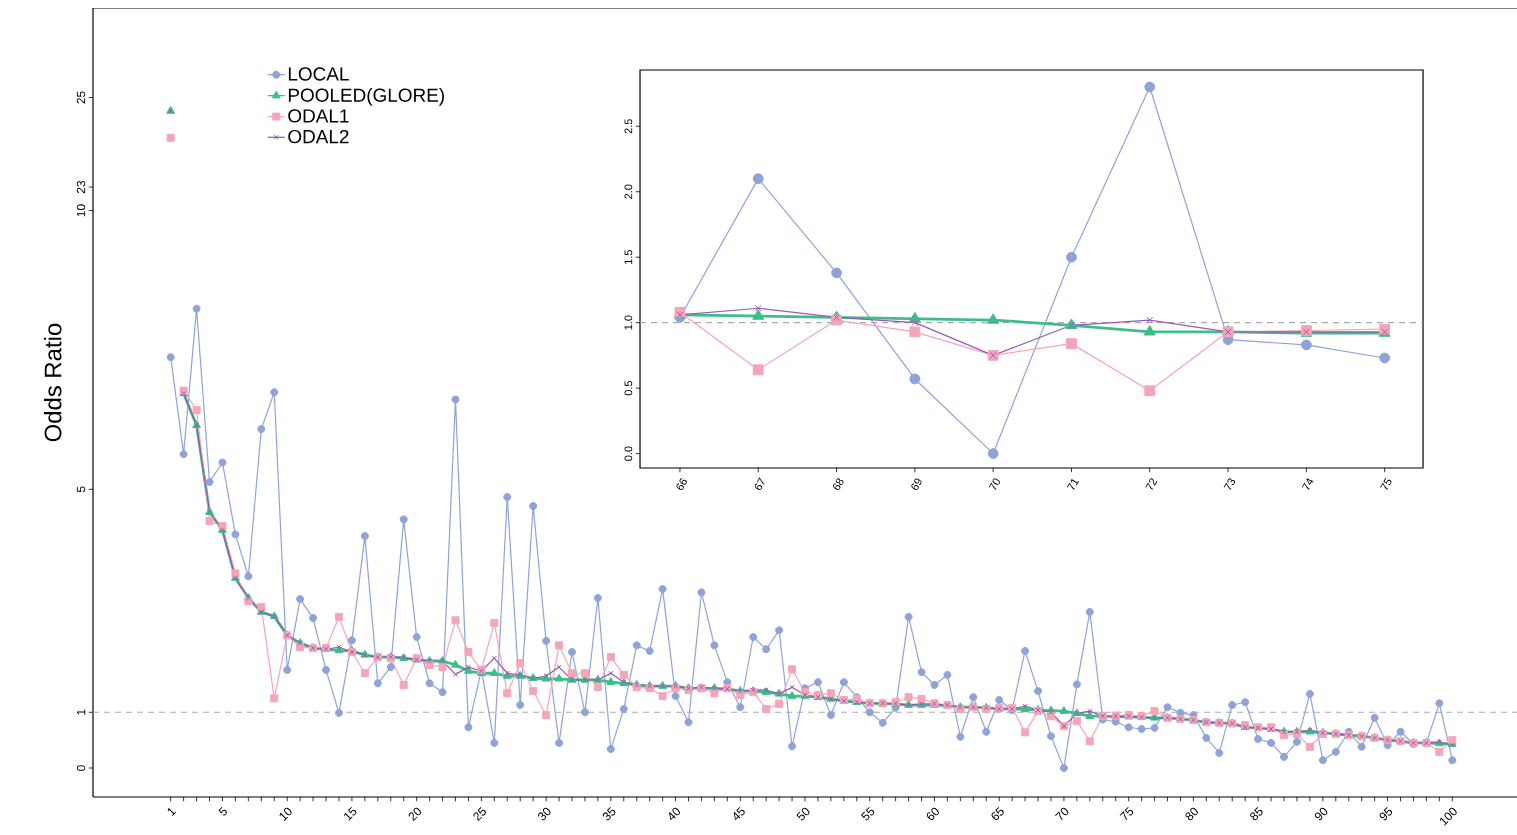  I want to click on x-tick-label: 80, so click(1191, 814).